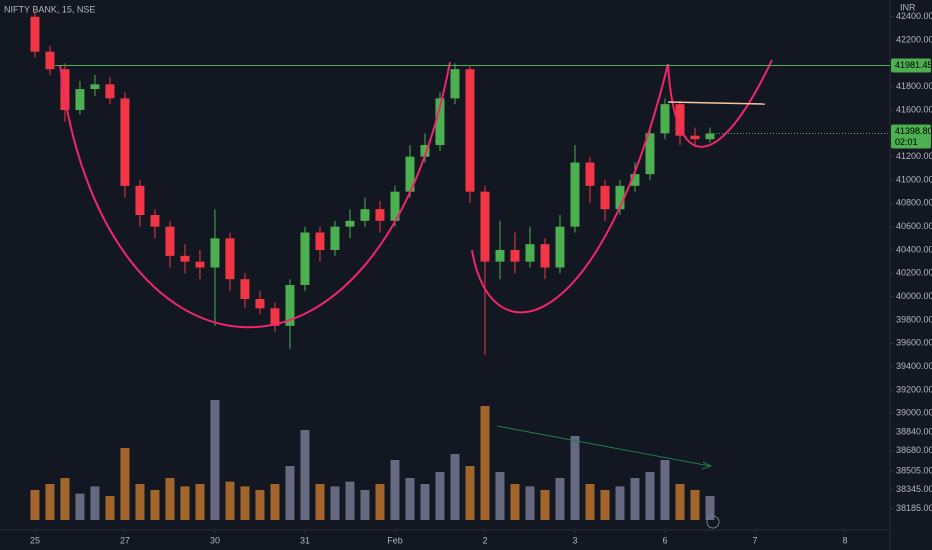 The image size is (932, 550). What do you see at coordinates (913, 65) in the screenshot?
I see `level-label: 41981.45` at bounding box center [913, 65].